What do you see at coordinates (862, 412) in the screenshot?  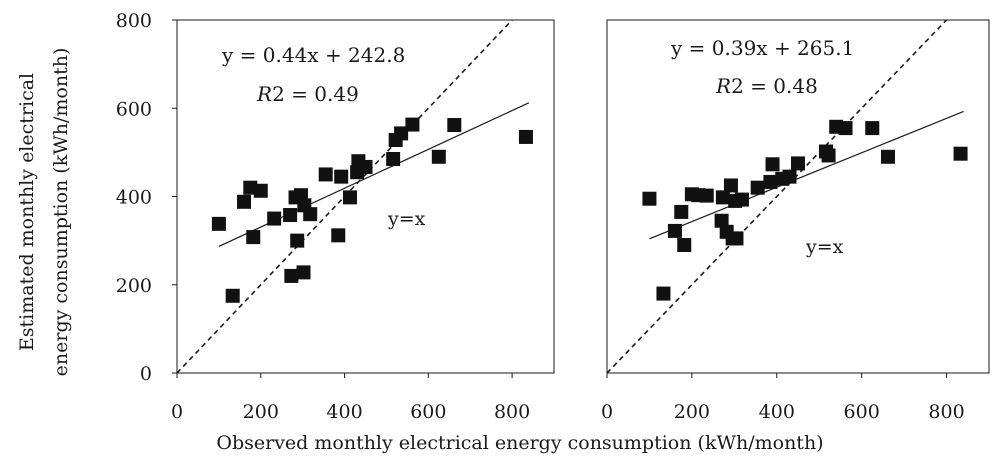 I see `right-x-tick-label: 600` at bounding box center [862, 412].